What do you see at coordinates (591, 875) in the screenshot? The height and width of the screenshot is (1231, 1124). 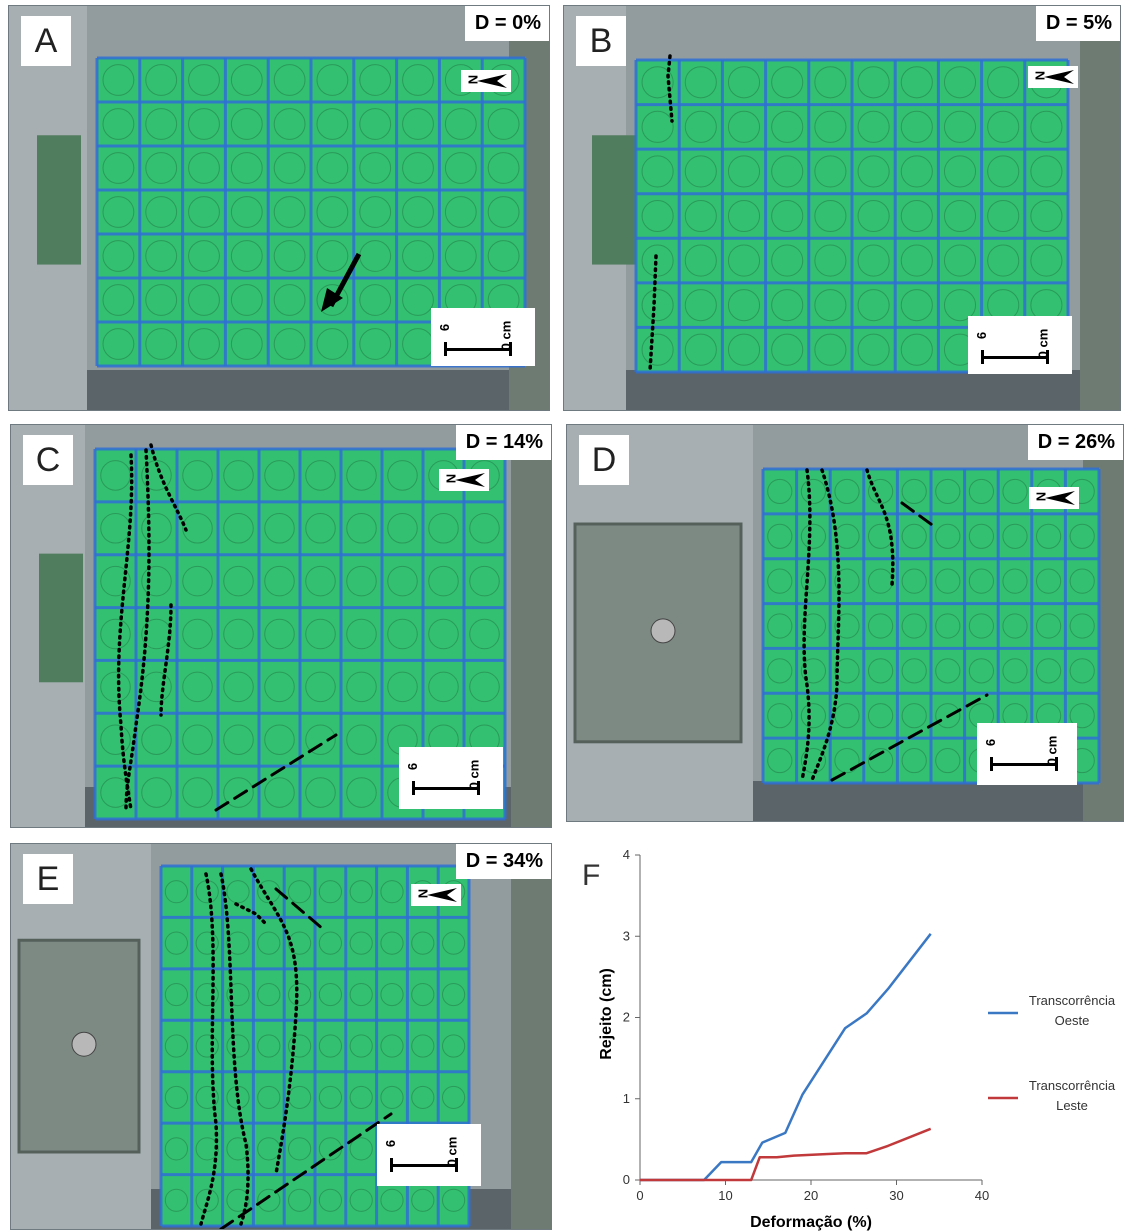 I see `panel-letter-f: F` at bounding box center [591, 875].